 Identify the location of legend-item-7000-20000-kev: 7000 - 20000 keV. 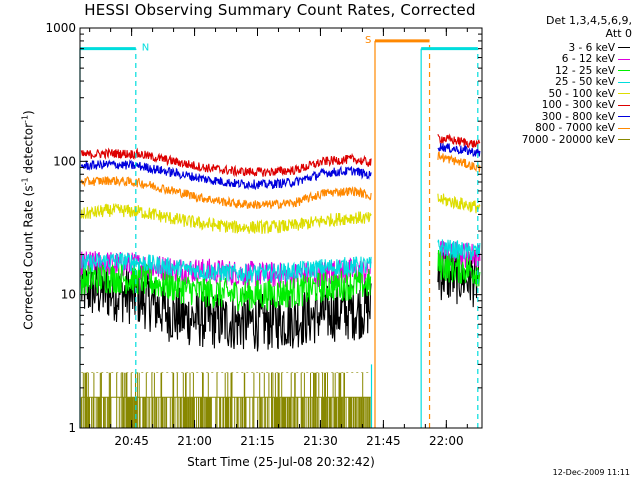
(550, 140).